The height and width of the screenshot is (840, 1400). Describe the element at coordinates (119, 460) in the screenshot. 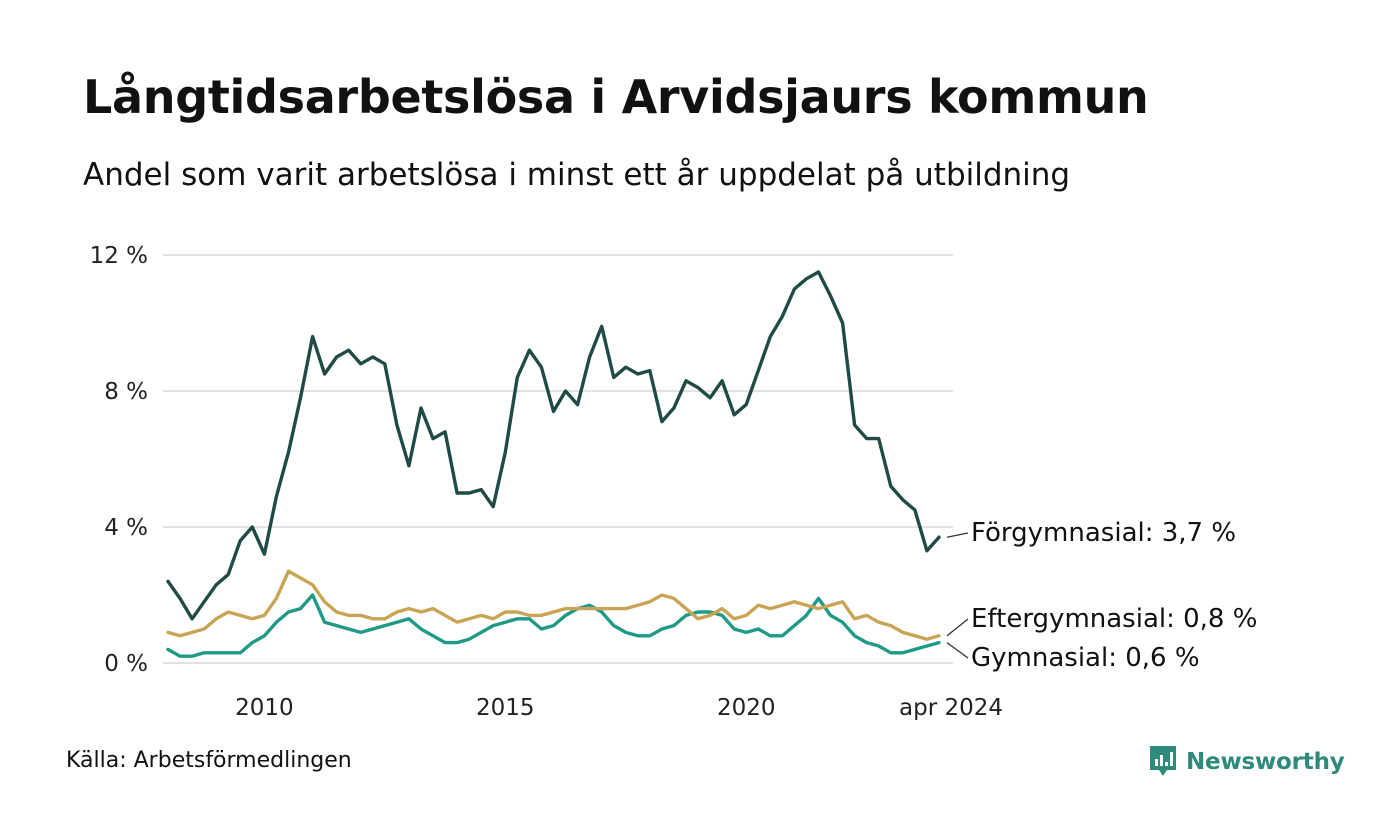

I see `y-axis: 0 % 4 % 8 % 12 %` at that location.